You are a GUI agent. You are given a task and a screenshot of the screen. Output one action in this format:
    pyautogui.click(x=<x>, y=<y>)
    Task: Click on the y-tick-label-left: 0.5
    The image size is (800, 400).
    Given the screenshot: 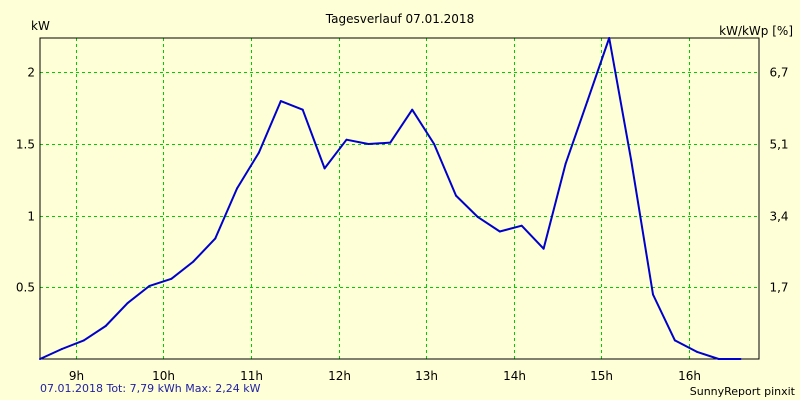 What is the action you would take?
    pyautogui.click(x=25, y=288)
    